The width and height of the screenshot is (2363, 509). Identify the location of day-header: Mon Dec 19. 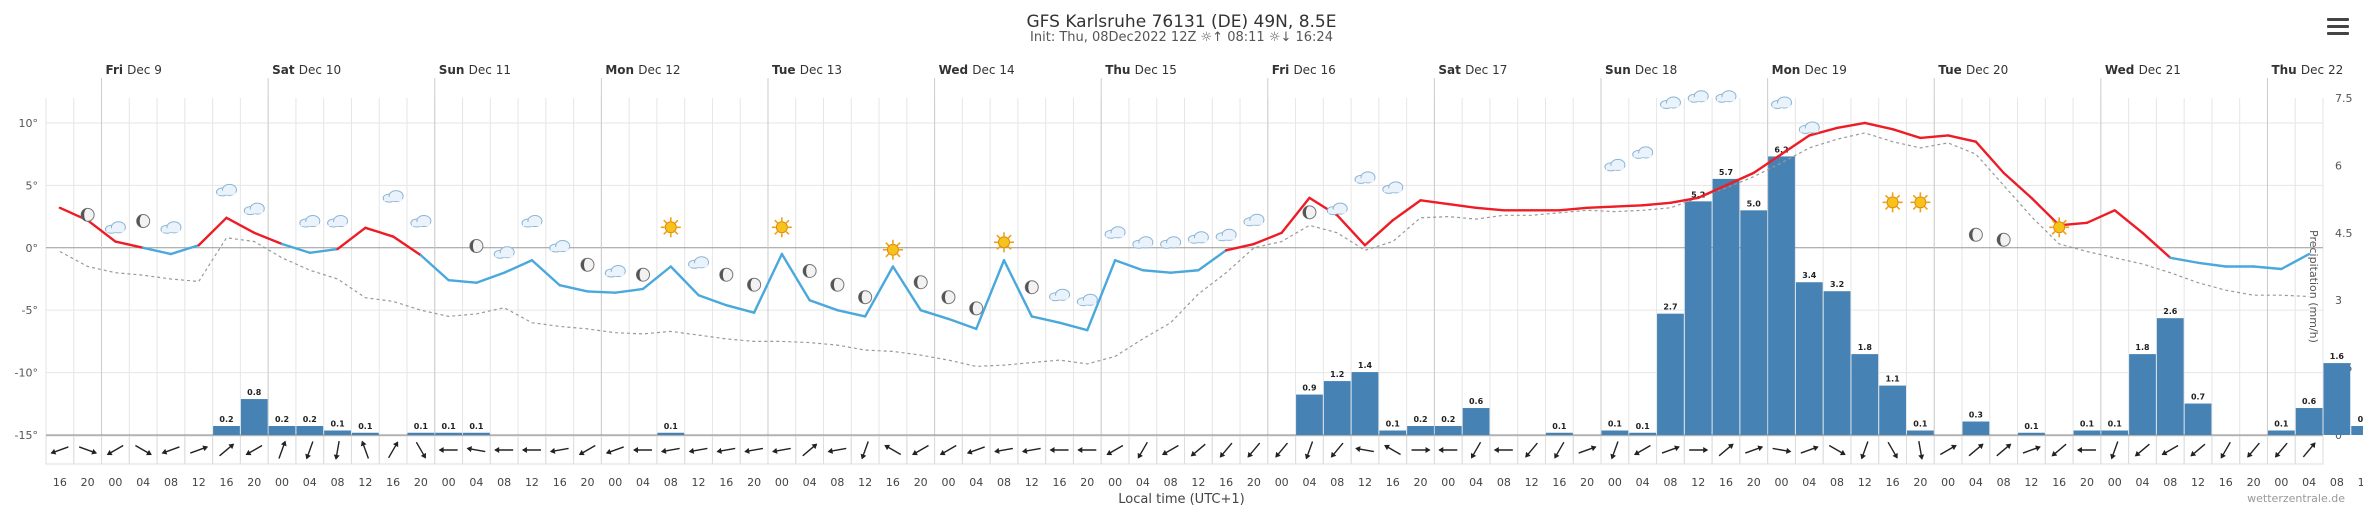
(1809, 70).